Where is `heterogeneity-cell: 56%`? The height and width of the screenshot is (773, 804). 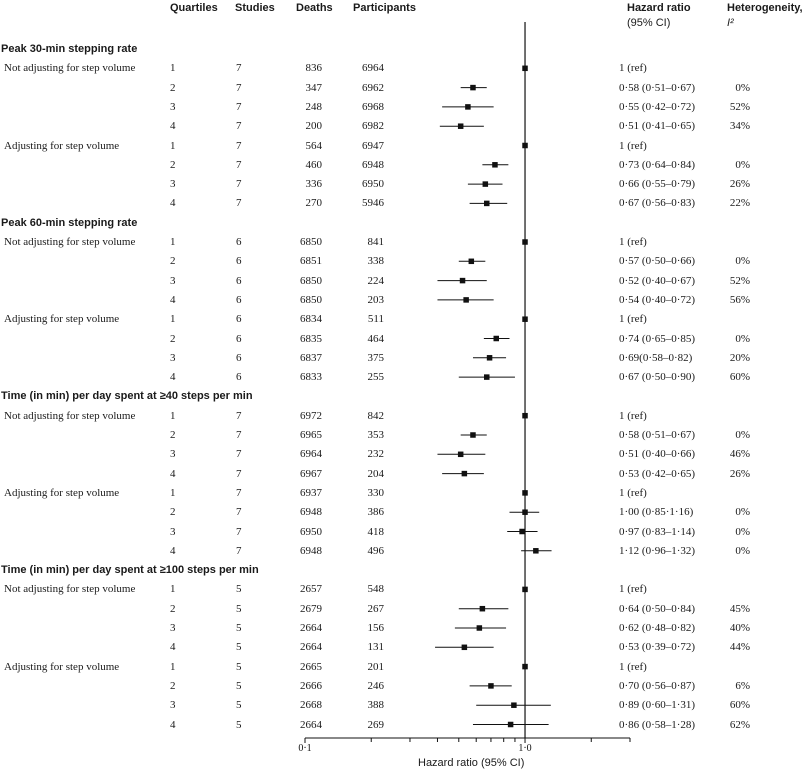 heterogeneity-cell: 56% is located at coordinates (739, 299).